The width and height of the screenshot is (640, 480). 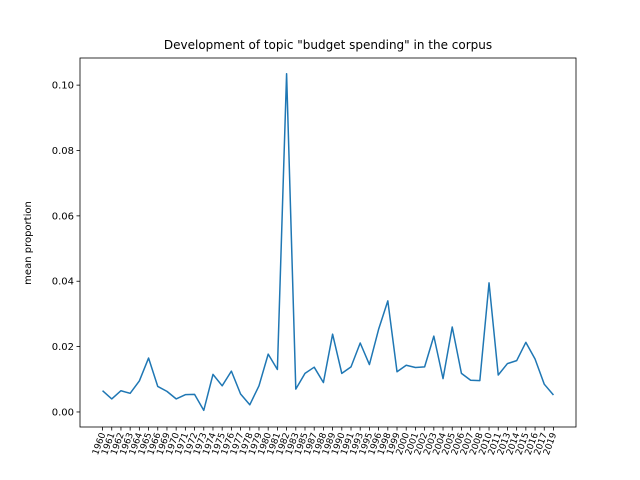 What do you see at coordinates (63, 347) in the screenshot?
I see `y-tick-label: 0.02` at bounding box center [63, 347].